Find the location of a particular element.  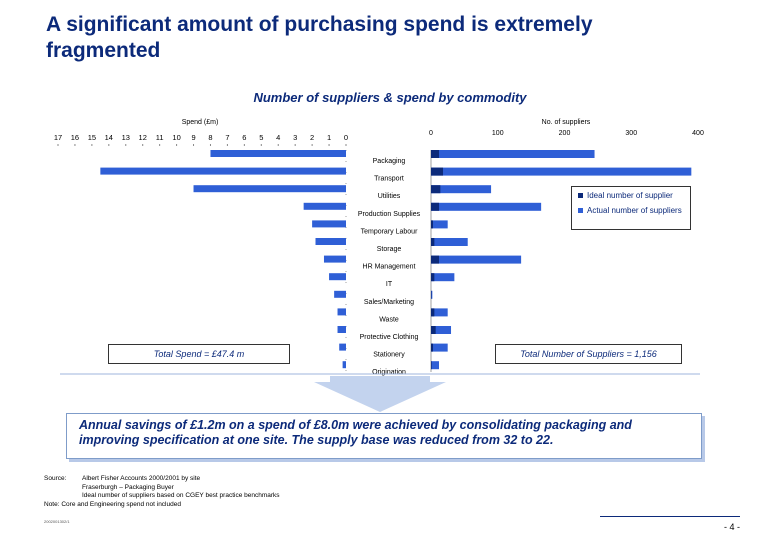

legend-entry-ideal: Ideal number of supplier is located at coordinates (632, 195).